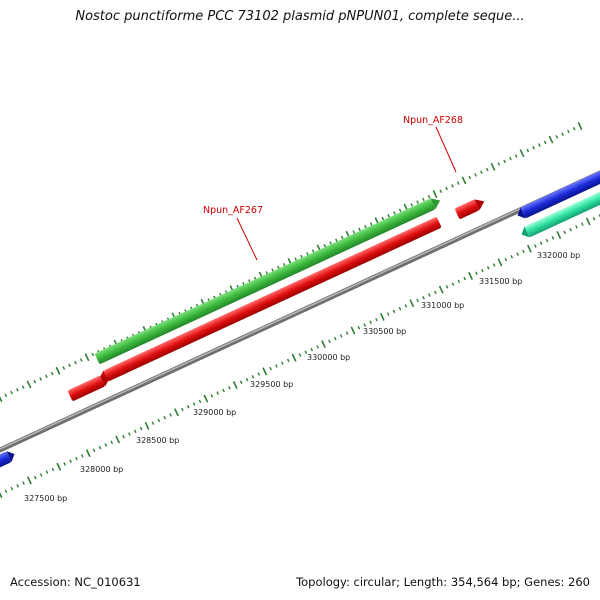 This screenshot has width=600, height=600. Describe the element at coordinates (558, 255) in the screenshot. I see `scale-label: 332000 bp` at that location.